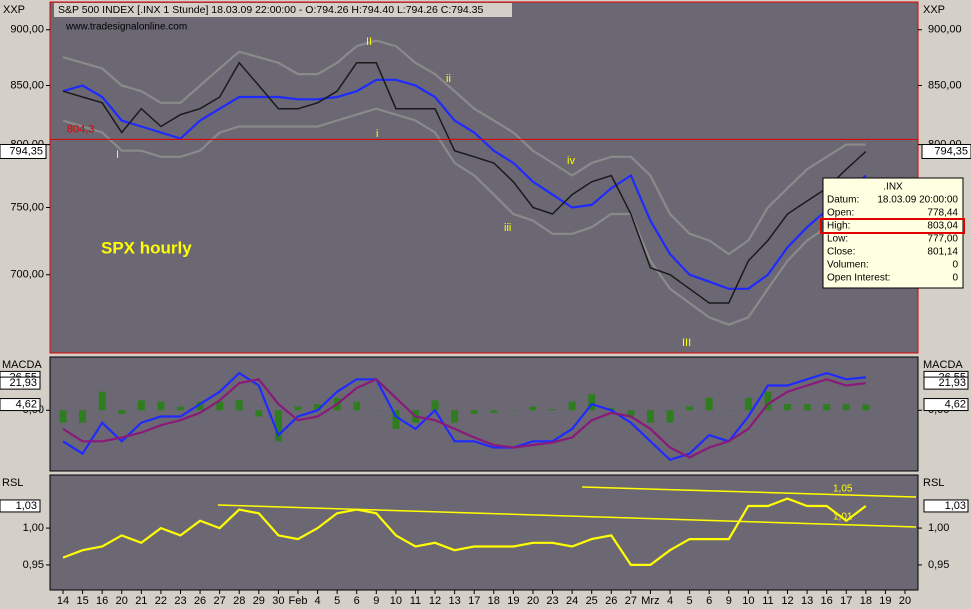 The image size is (971, 609). Describe the element at coordinates (942, 252) in the screenshot. I see `tooltip-value: 801,14` at that location.